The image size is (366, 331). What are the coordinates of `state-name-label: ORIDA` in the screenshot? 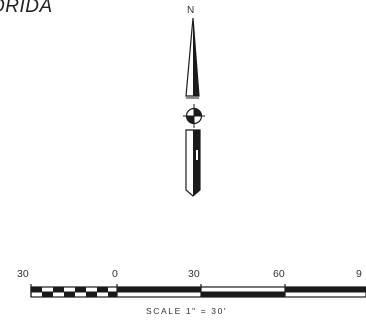 It's located at (26, 8).